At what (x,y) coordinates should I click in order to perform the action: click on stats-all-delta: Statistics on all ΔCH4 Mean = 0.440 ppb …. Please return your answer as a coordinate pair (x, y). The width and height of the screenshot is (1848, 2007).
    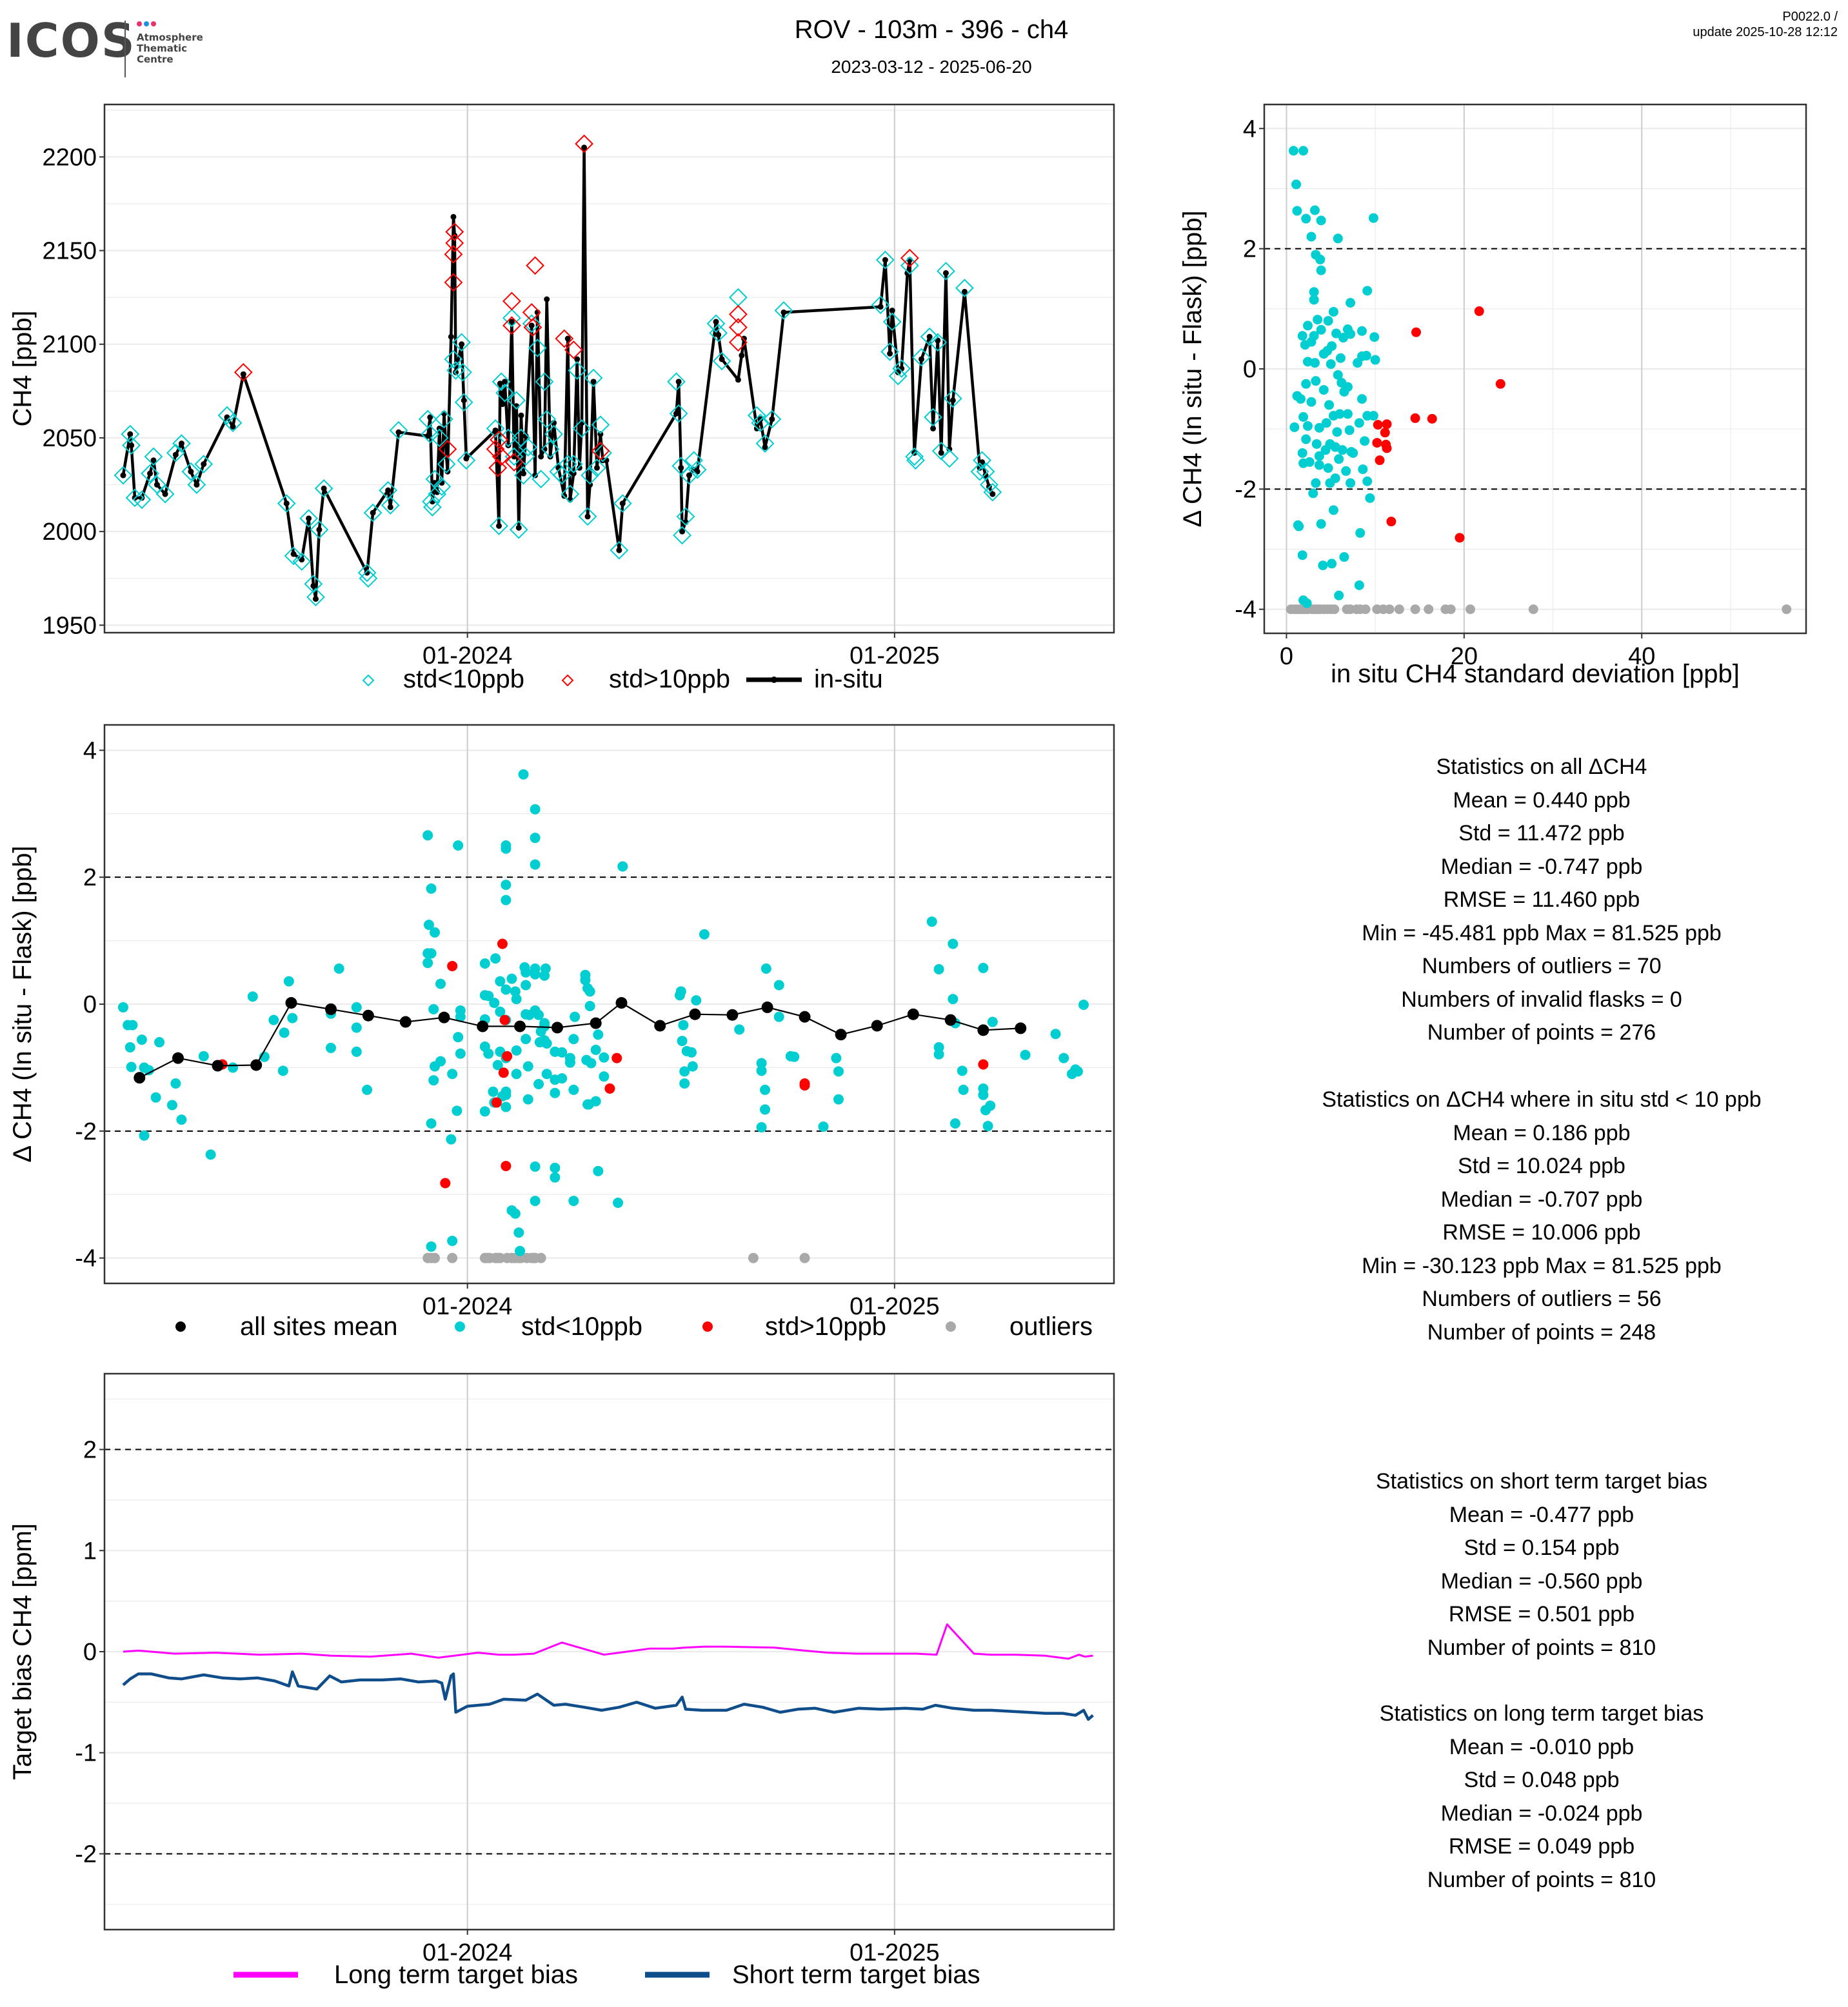
    Looking at the image, I should click on (1542, 900).